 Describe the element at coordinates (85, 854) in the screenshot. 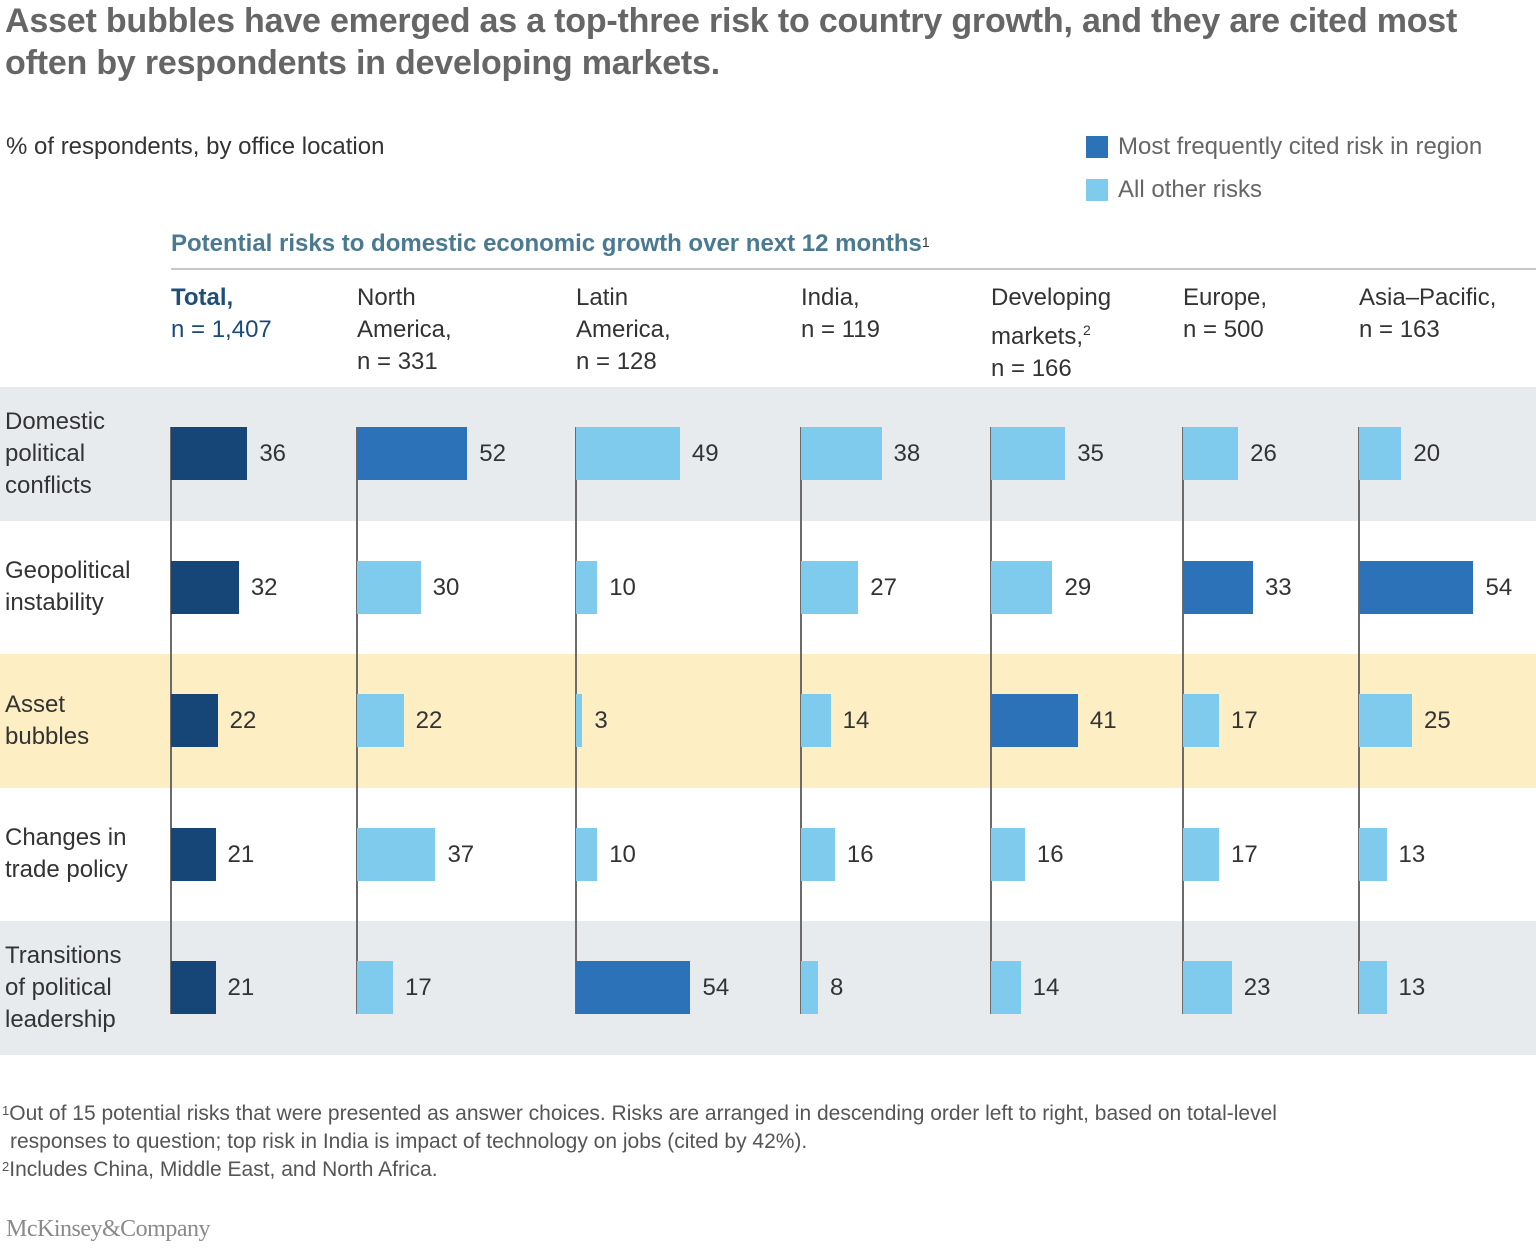

I see `row-label-changes-in-trade-policy: Changes in trade policy` at that location.